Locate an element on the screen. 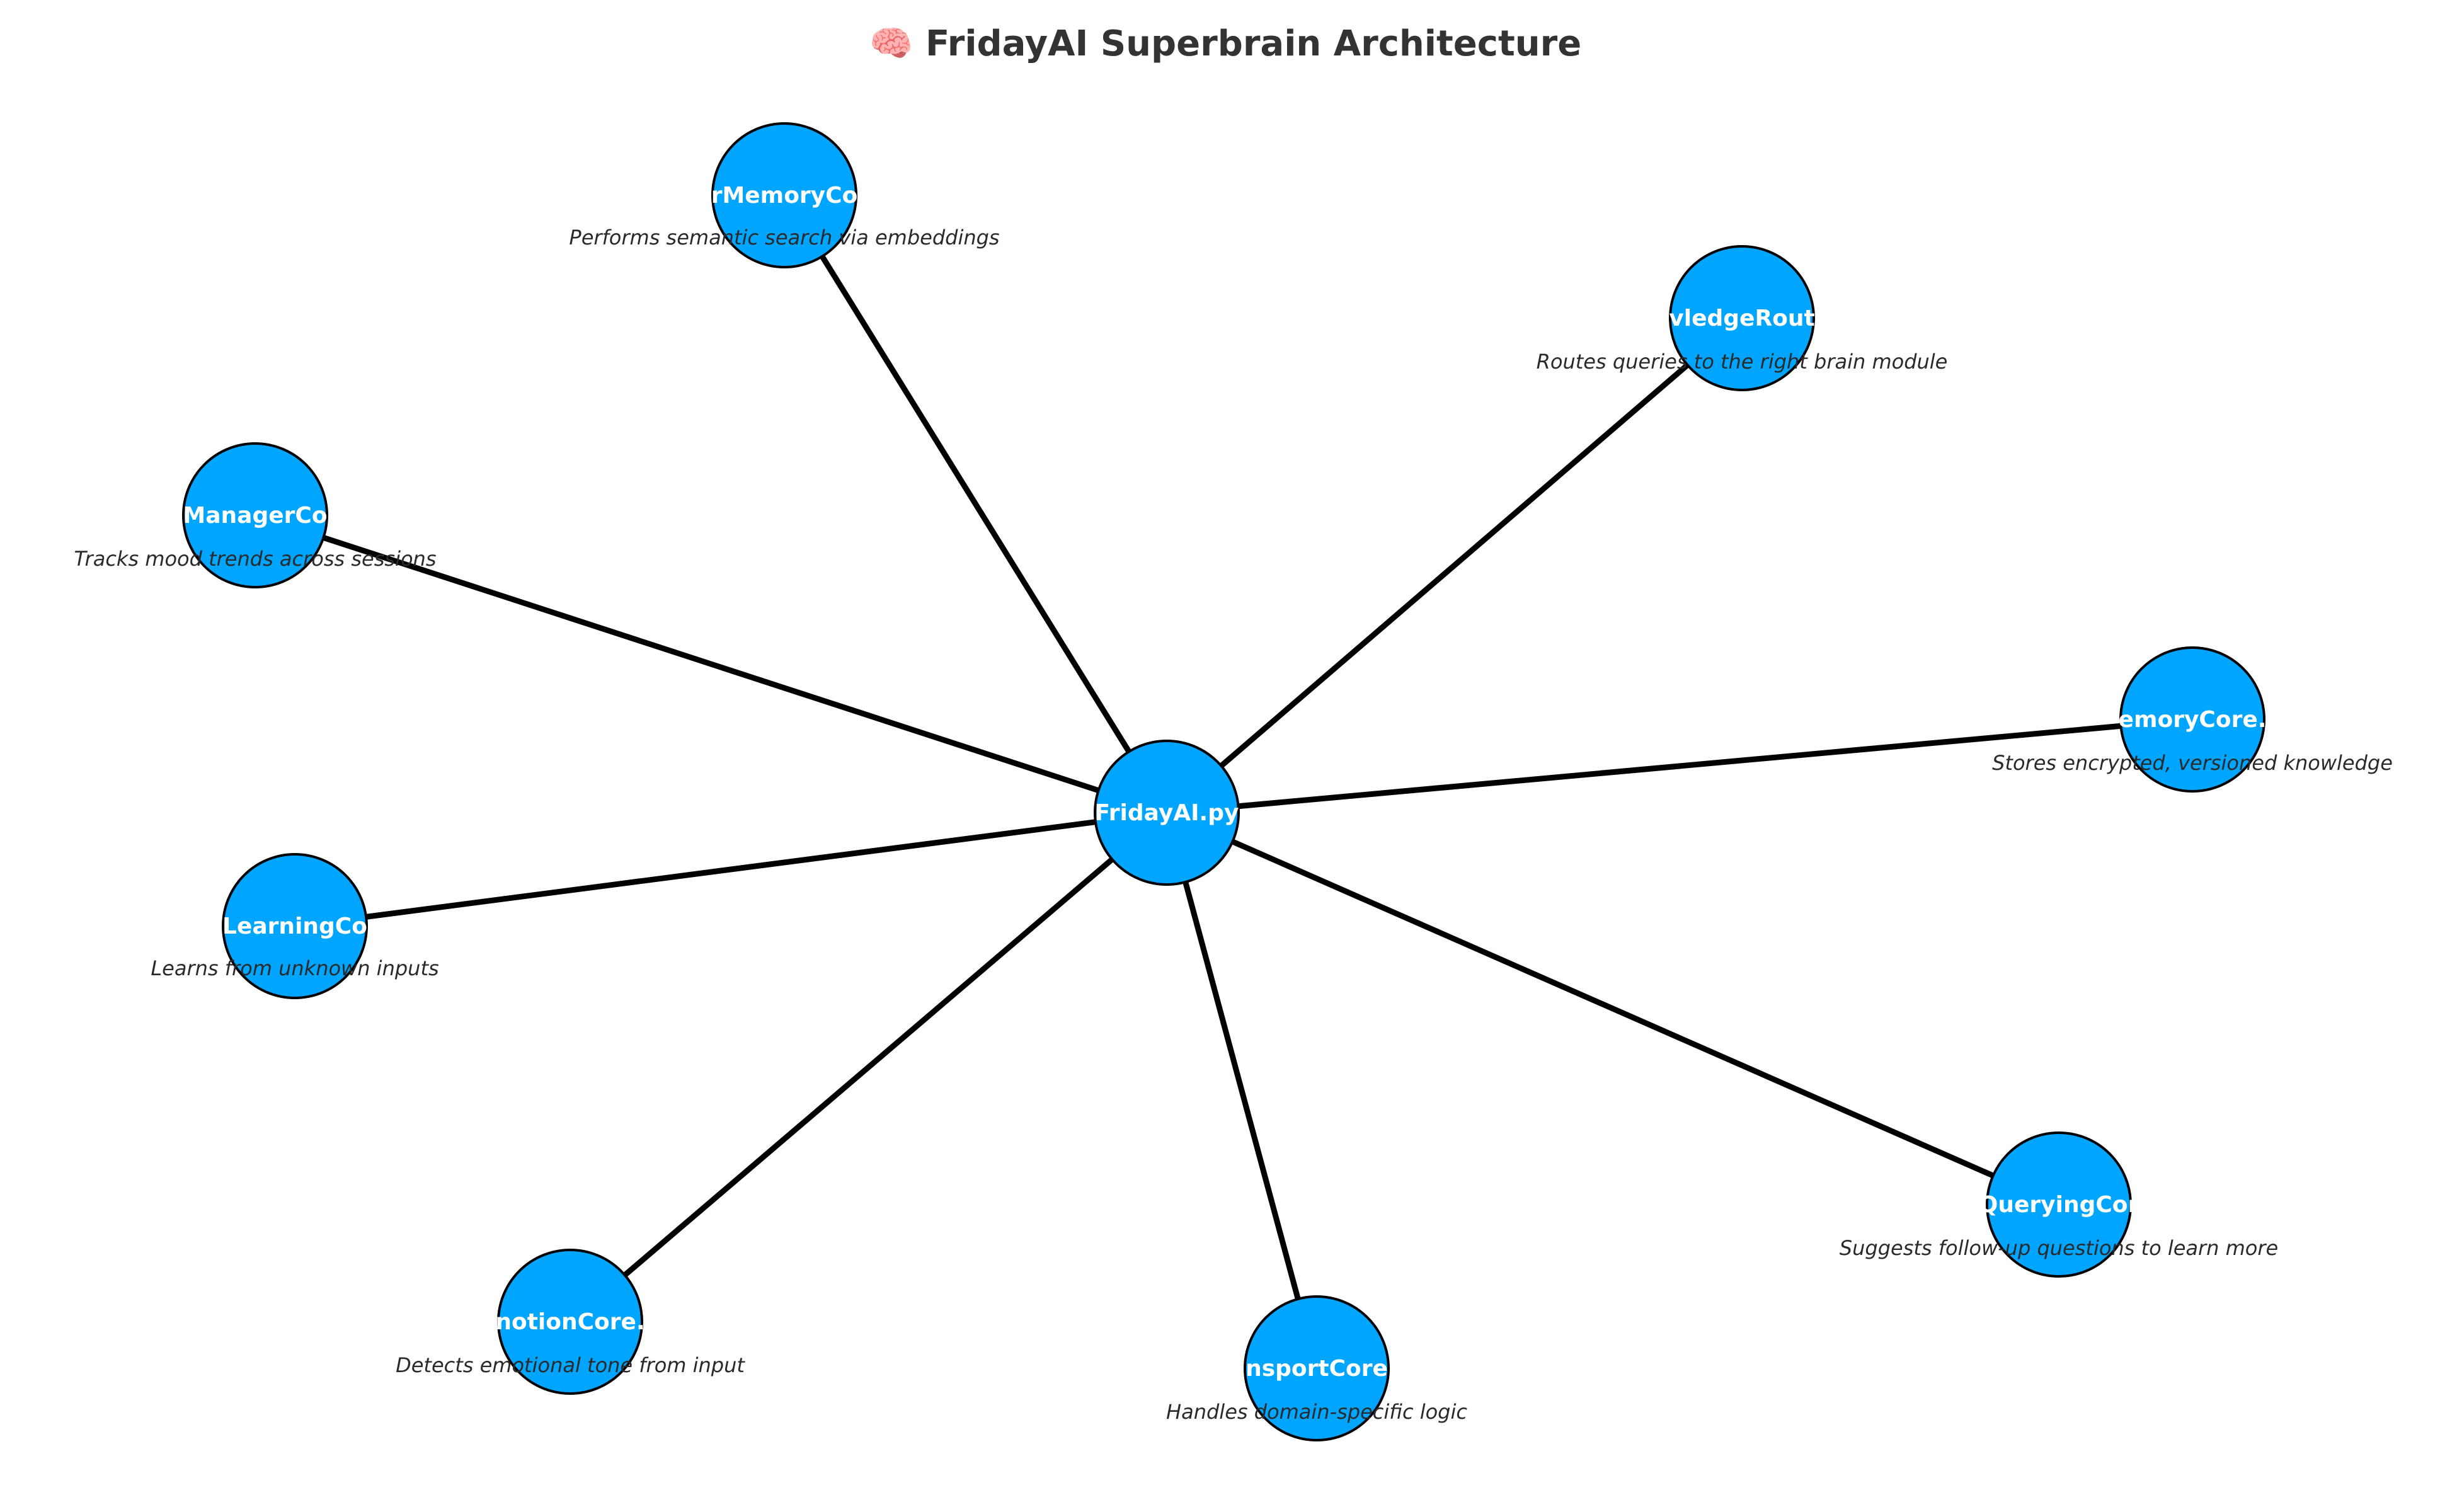  node-label: FridayAI.py is located at coordinates (1167, 813).